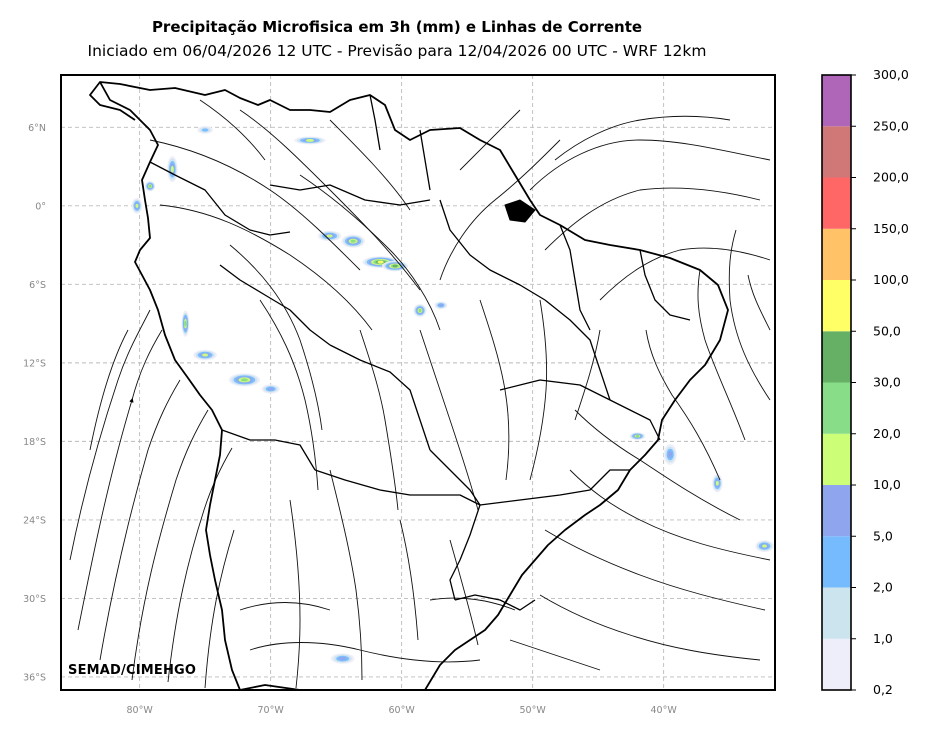 This screenshot has width=931, height=735. What do you see at coordinates (883, 689) in the screenshot?
I see `colorbar-label: 0,2` at bounding box center [883, 689].